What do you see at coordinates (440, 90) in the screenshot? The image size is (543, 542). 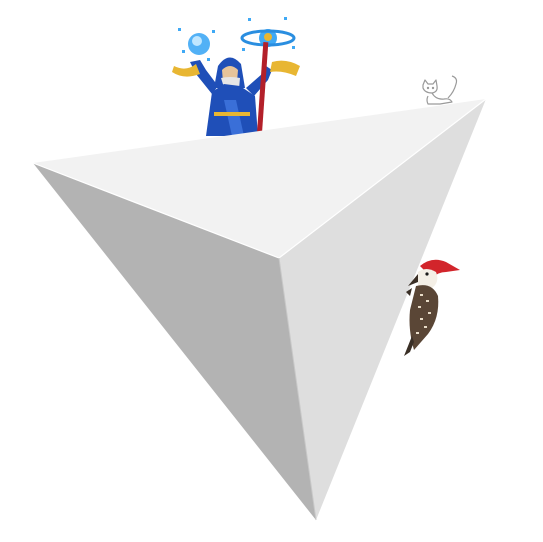 I see `cat-icon` at bounding box center [440, 90].